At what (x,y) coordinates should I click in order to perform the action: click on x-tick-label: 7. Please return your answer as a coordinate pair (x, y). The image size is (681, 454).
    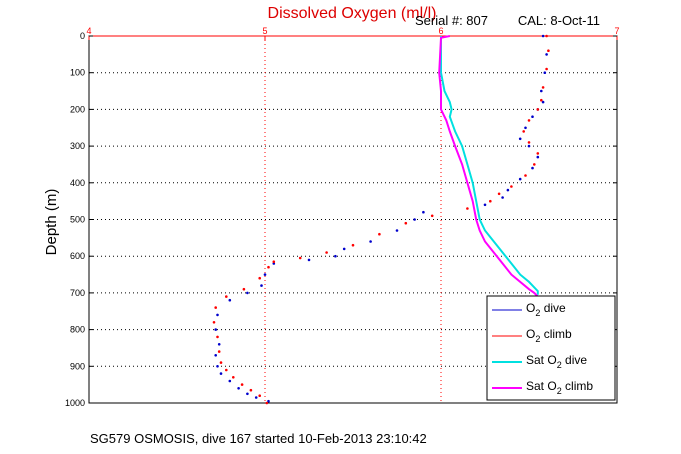
    Looking at the image, I should click on (616, 31).